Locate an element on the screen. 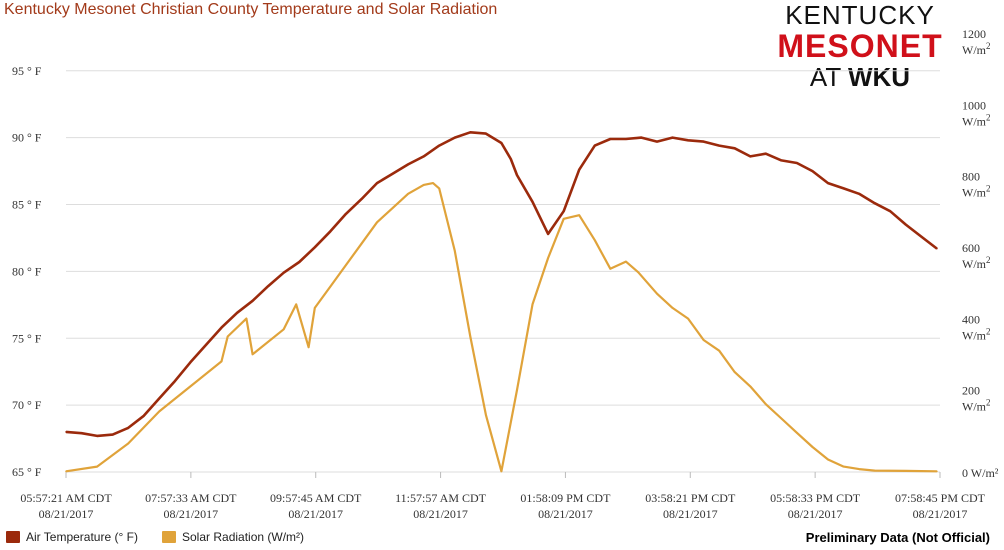  legend-item-temperature: Air Temperature (° F) is located at coordinates (72, 537).